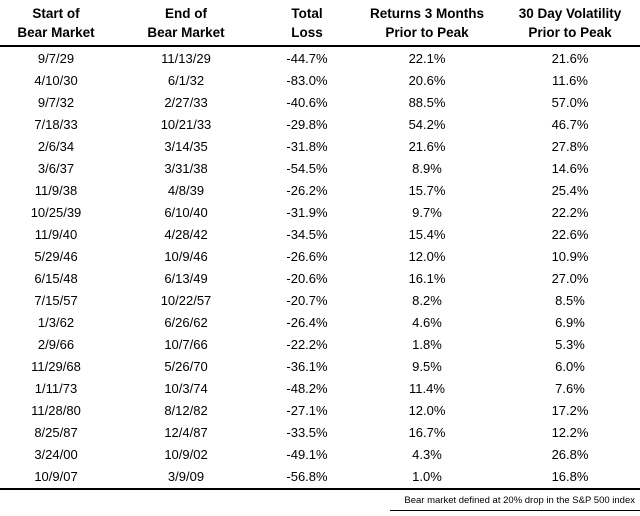 Image resolution: width=640 pixels, height=516 pixels. What do you see at coordinates (570, 278) in the screenshot?
I see `table-cell: 27.0%` at bounding box center [570, 278].